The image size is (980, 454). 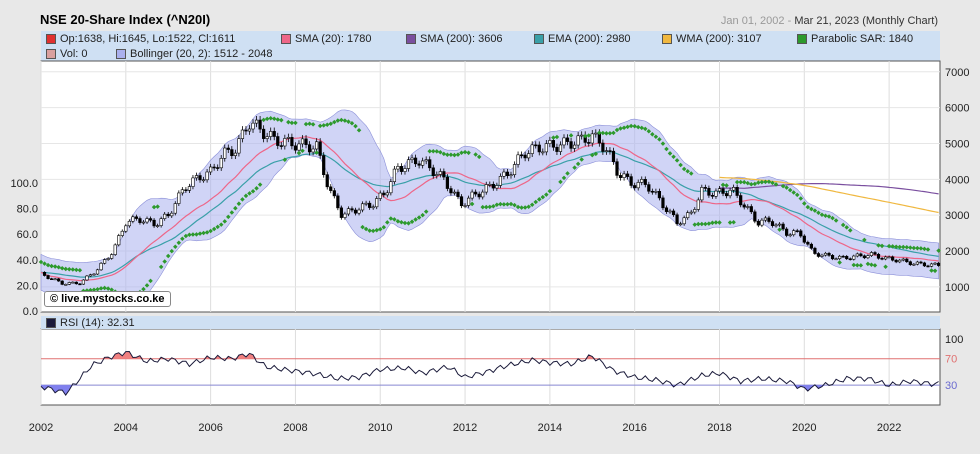 What do you see at coordinates (719, 39) in the screenshot?
I see `legend-label: WMA (200): 3107` at bounding box center [719, 39].